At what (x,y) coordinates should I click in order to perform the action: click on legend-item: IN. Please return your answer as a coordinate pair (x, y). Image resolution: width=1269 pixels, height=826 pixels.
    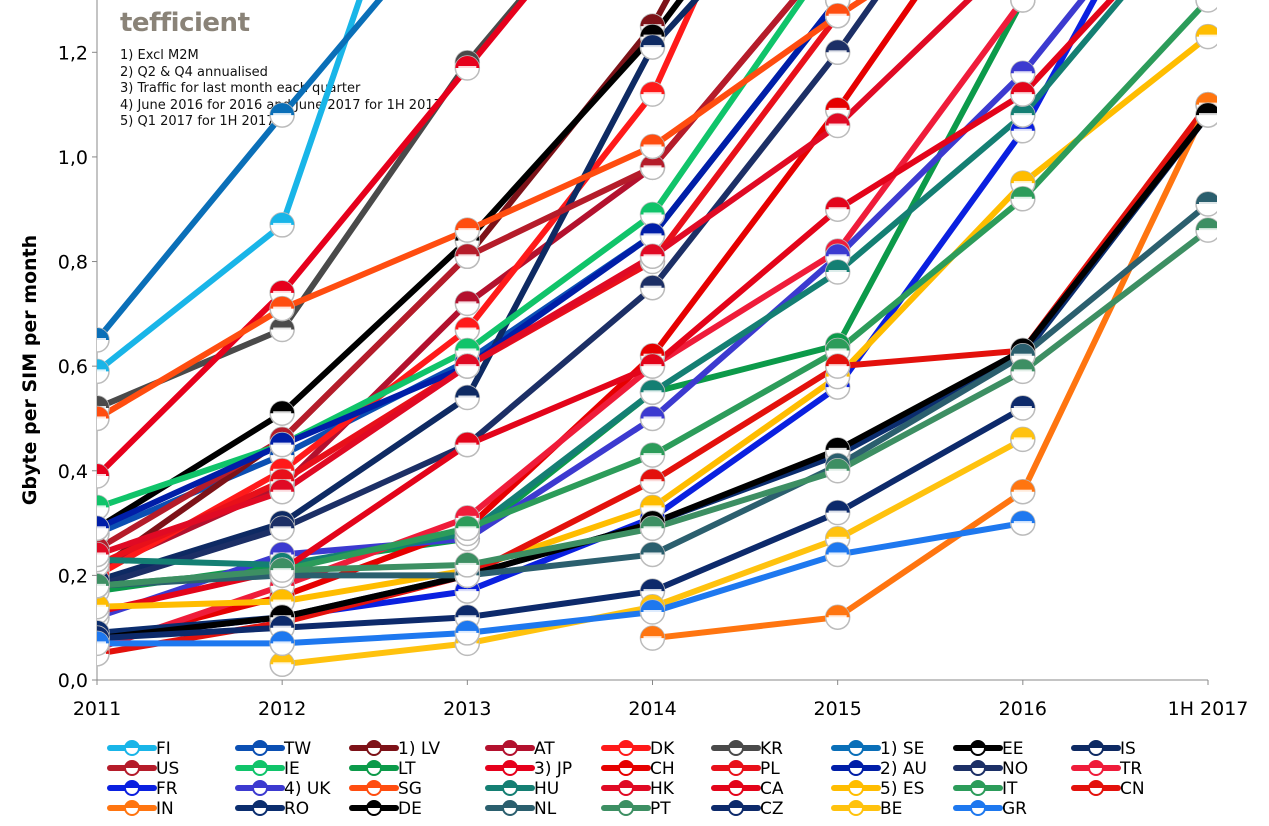
    Looking at the image, I should click on (140, 809).